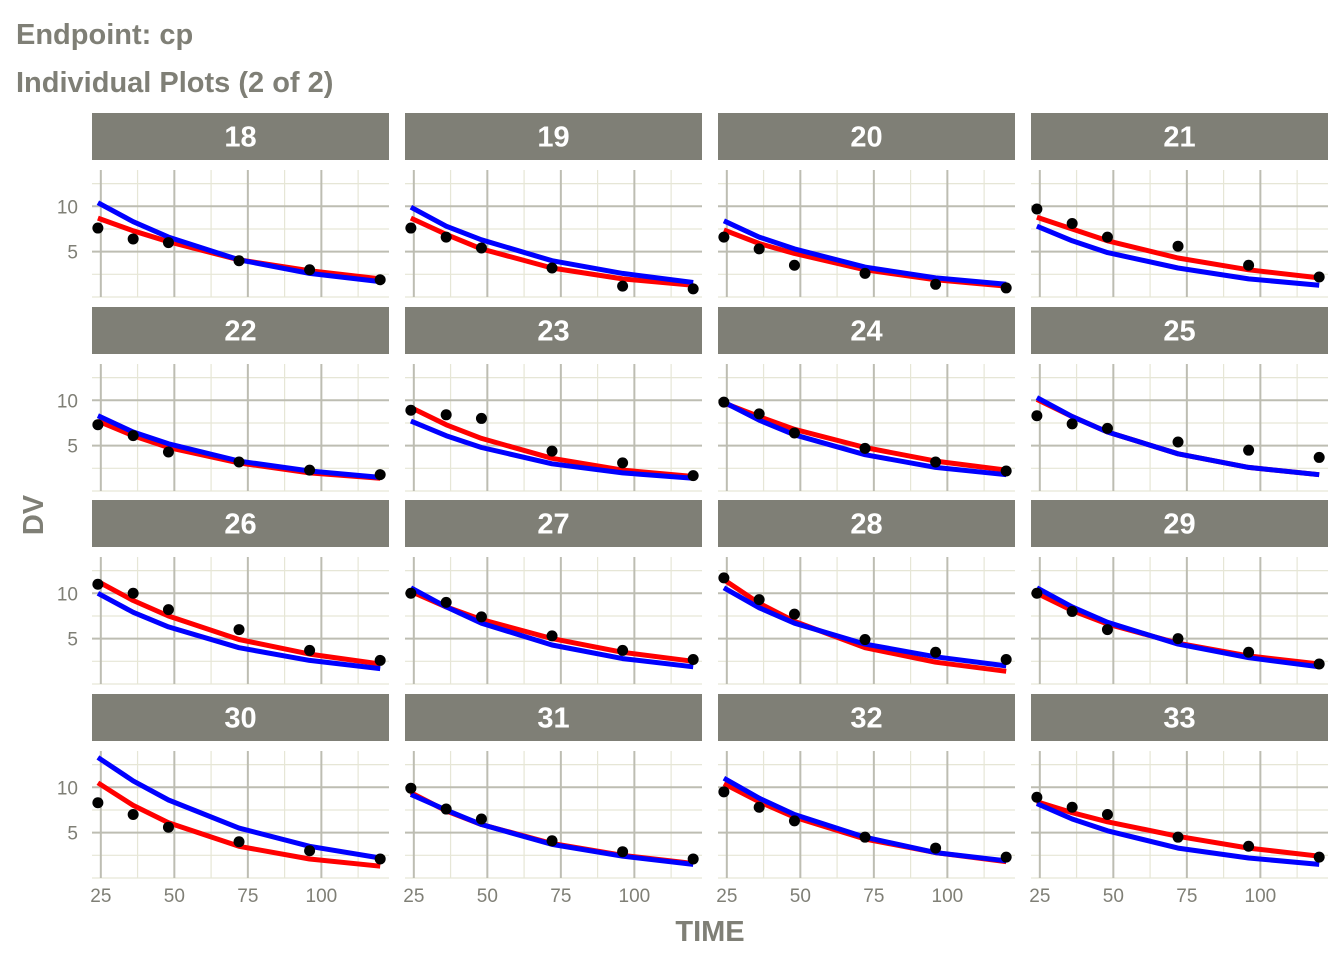 The image size is (1344, 960). Describe the element at coordinates (240, 525) in the screenshot. I see `facet-strip-label: 26` at that location.